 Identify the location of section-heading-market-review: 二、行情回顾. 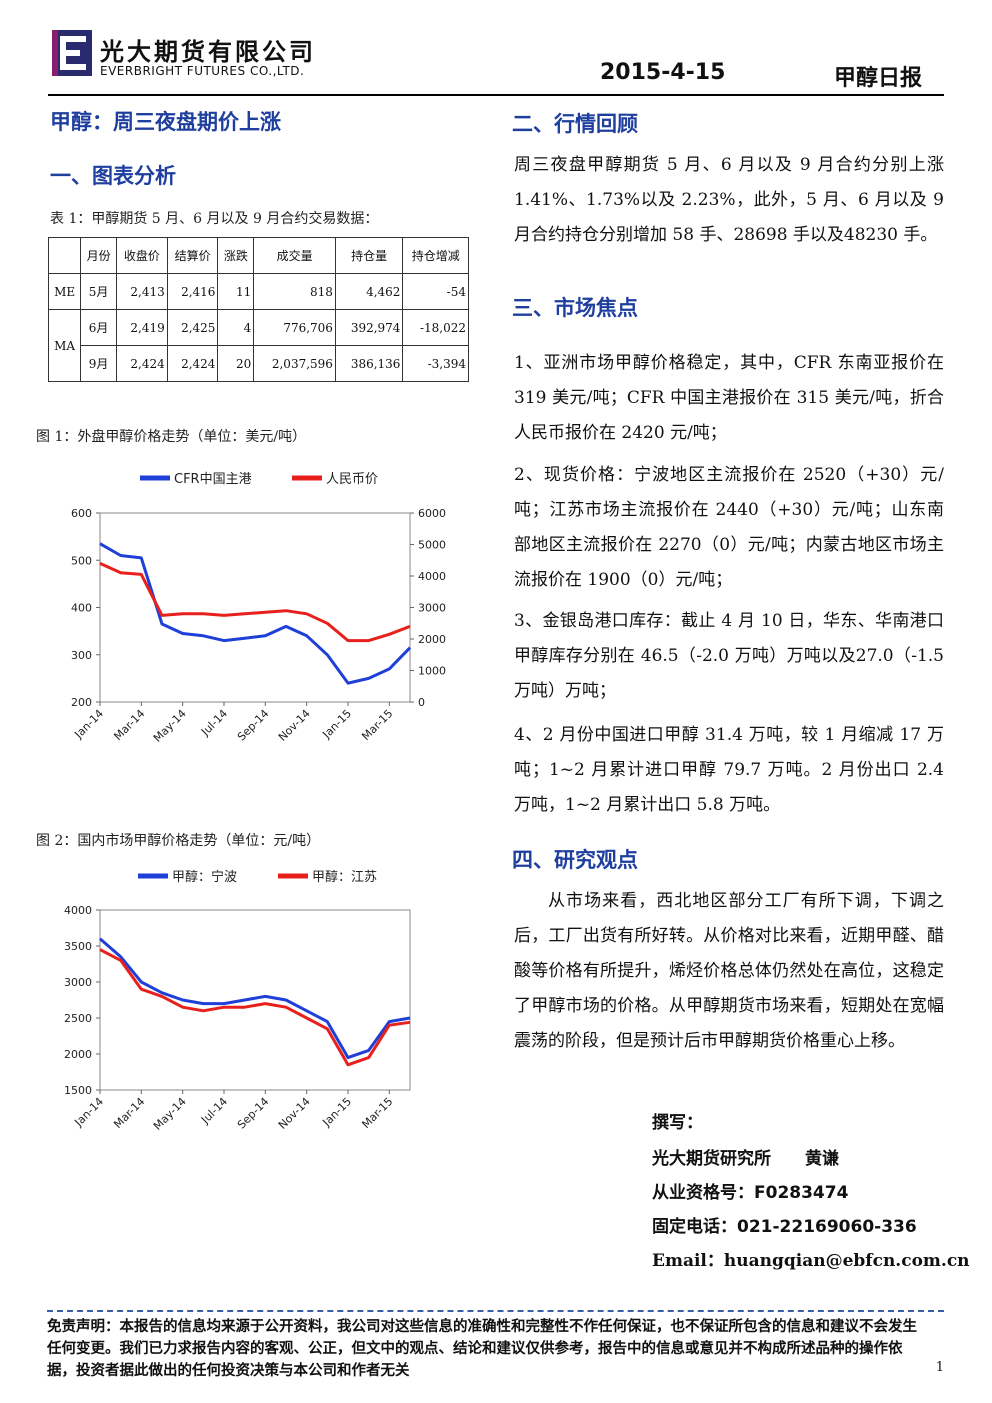
(575, 124).